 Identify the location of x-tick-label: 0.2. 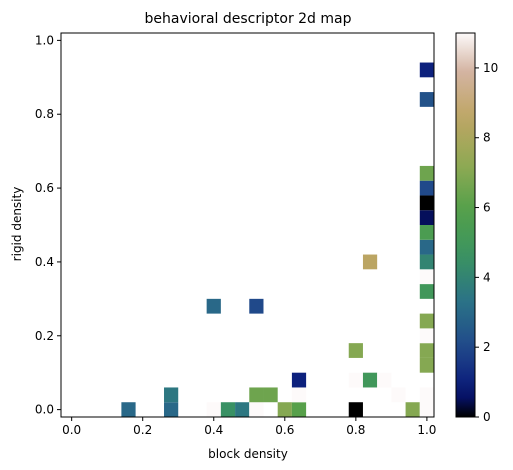
(142, 430).